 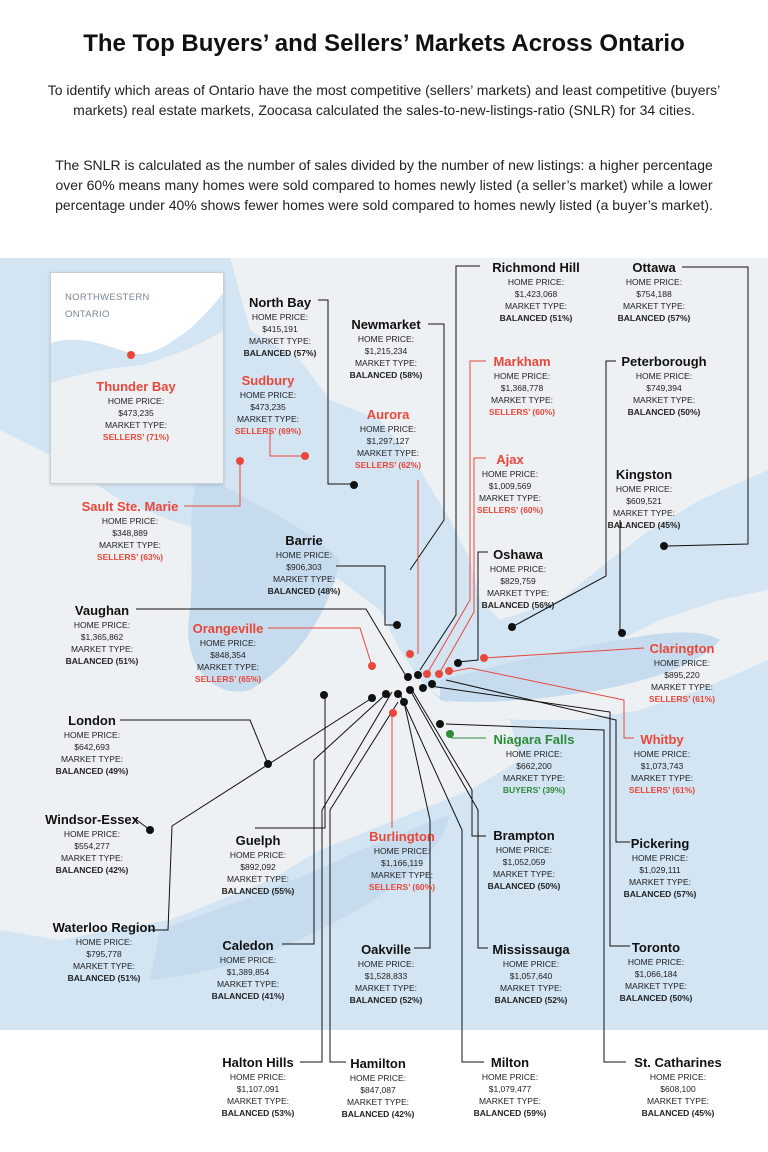 I want to click on home-price-value: $1,107,091, so click(x=258, y=1089).